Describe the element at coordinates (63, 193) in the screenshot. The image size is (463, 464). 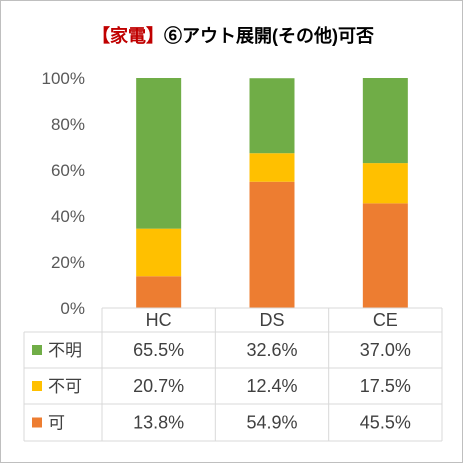
I see `y-axis-ticks: 0% 20% 40% 60% 80% 100%` at that location.